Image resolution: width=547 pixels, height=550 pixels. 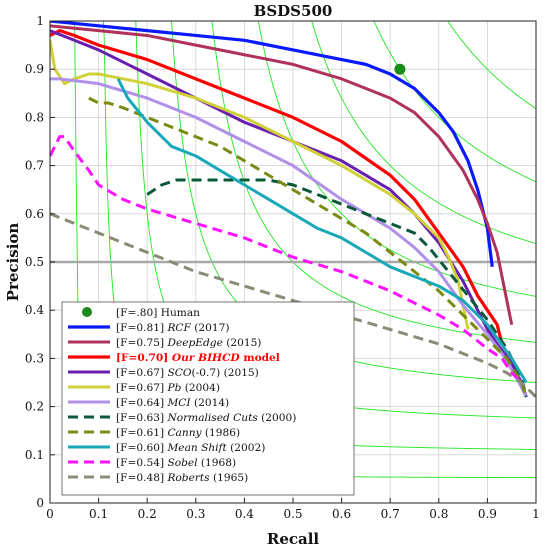 What do you see at coordinates (34, 262) in the screenshot?
I see `y-tick-label: 0.5` at bounding box center [34, 262].